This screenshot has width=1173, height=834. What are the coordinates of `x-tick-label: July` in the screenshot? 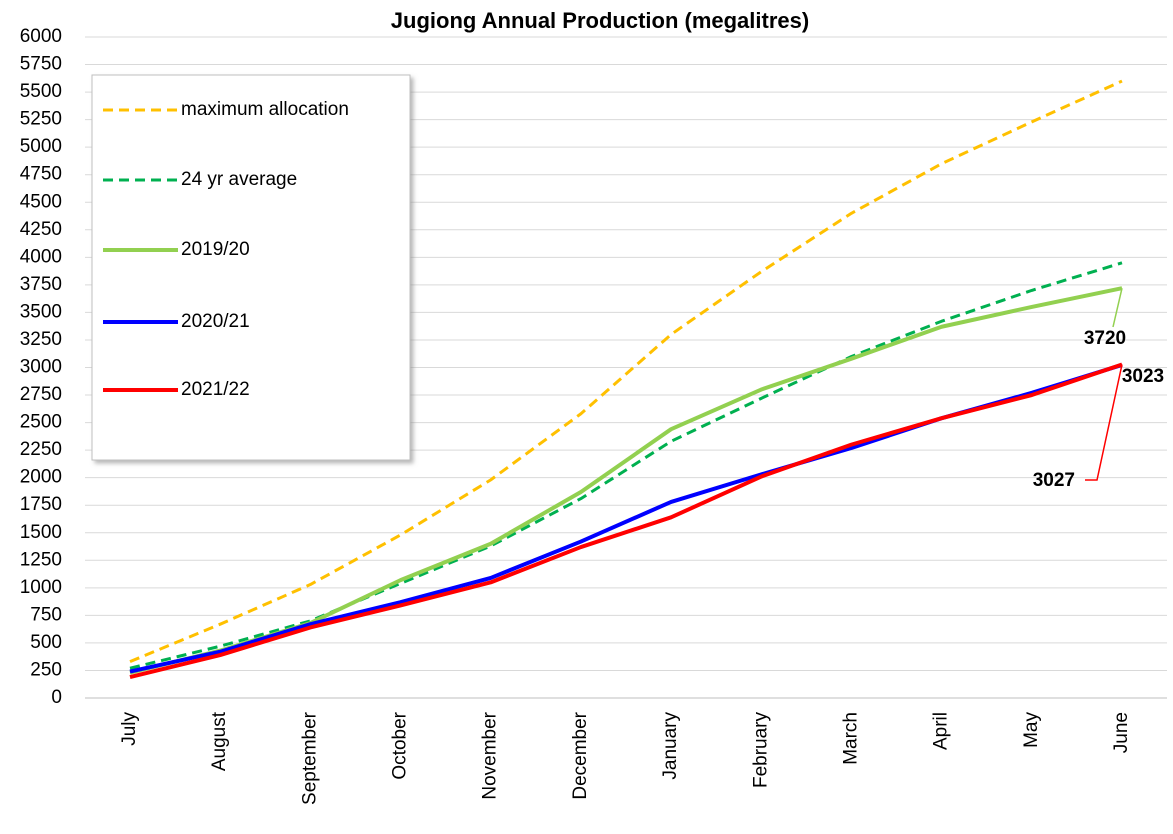 It's located at (129, 729).